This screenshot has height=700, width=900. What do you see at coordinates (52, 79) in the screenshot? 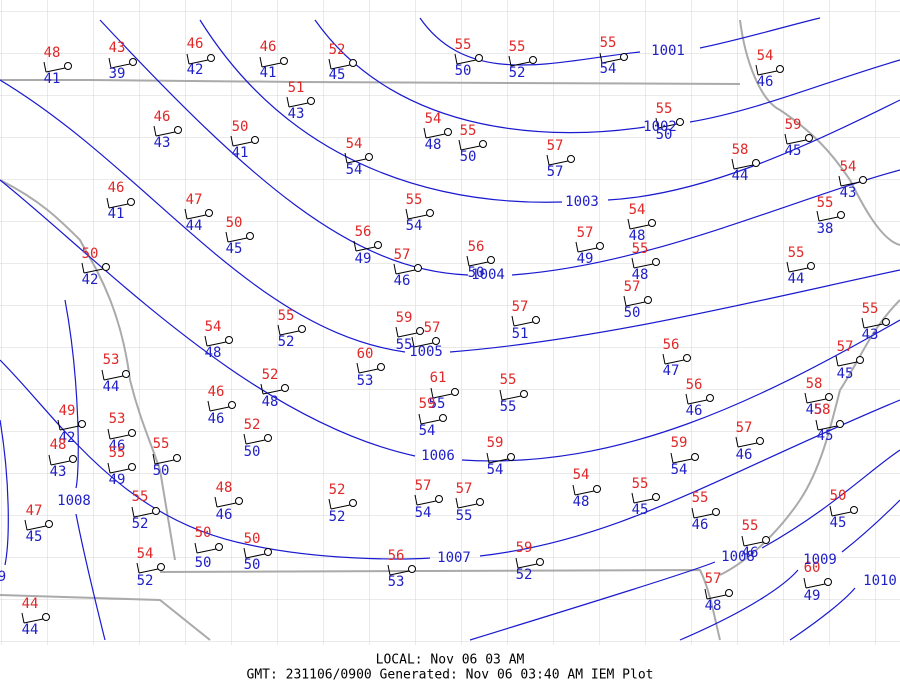
I see `dewpoint: 41` at bounding box center [52, 79].